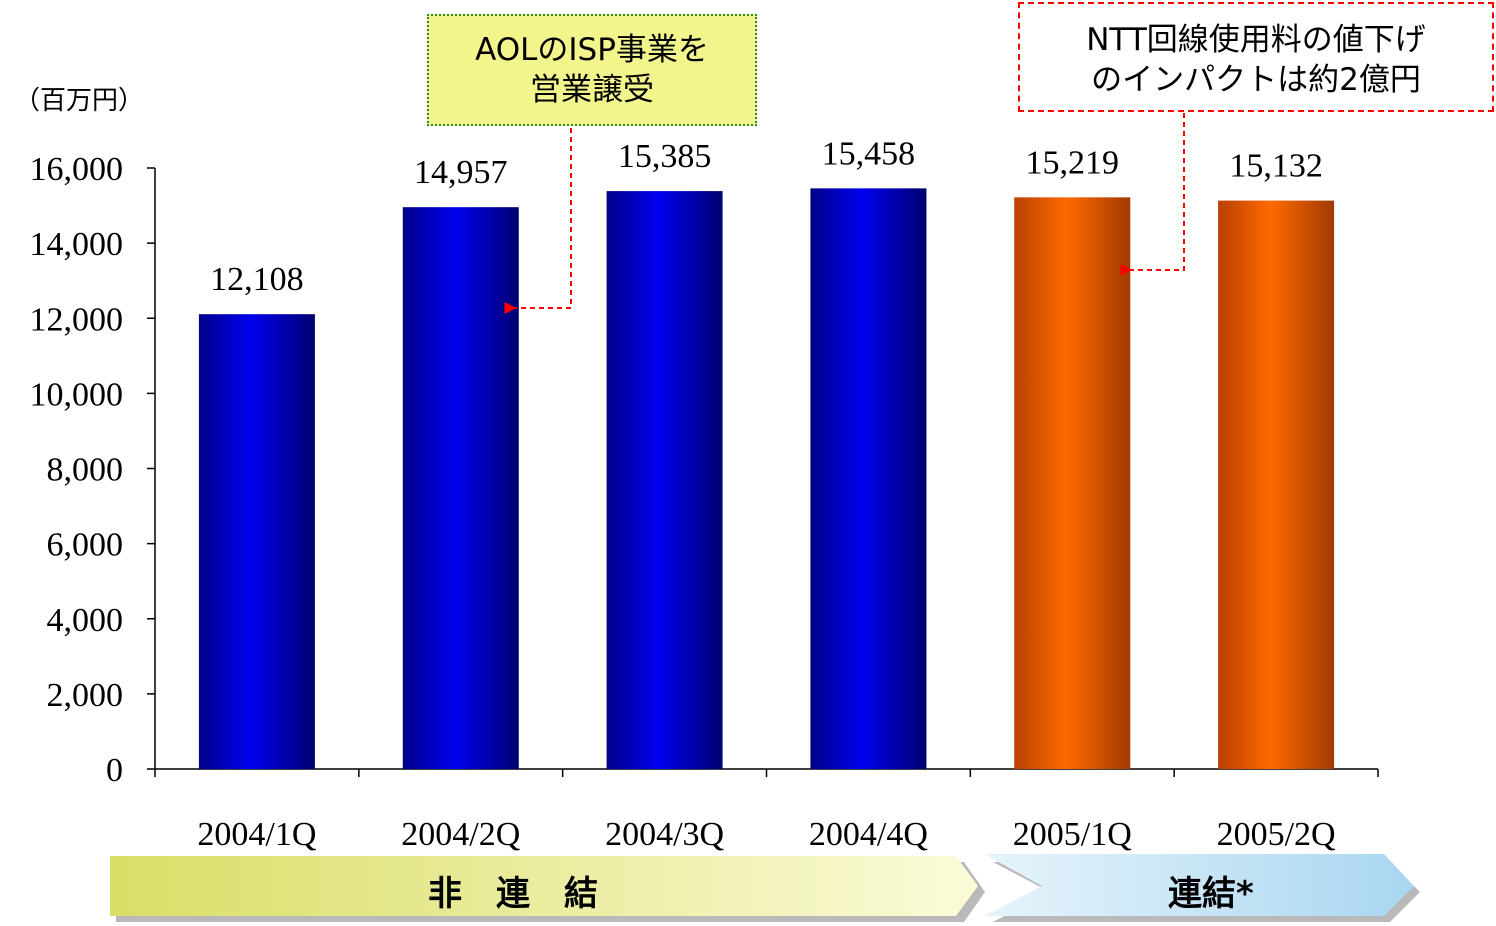  Describe the element at coordinates (1072, 834) in the screenshot. I see `x-tick-label: 2005/1Q` at that location.